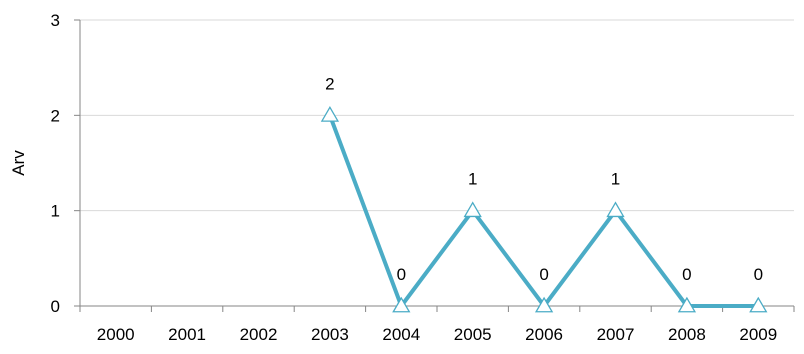 Image resolution: width=804 pixels, height=354 pixels. What do you see at coordinates (55, 211) in the screenshot?
I see `y-tick-label: 1` at bounding box center [55, 211].